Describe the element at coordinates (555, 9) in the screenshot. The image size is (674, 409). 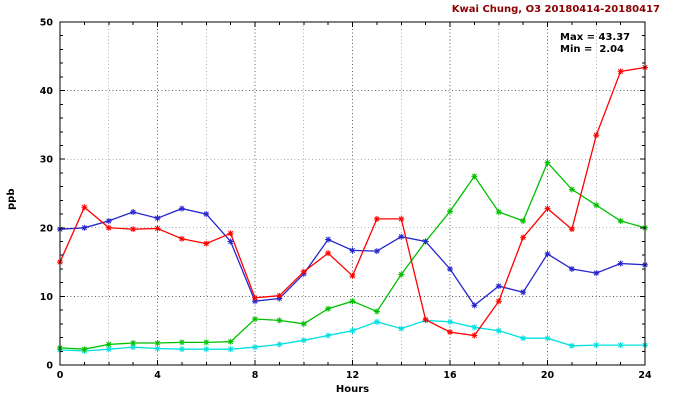
I see `chart-title: Kwai Chung, O3 20180414-20180417` at that location.